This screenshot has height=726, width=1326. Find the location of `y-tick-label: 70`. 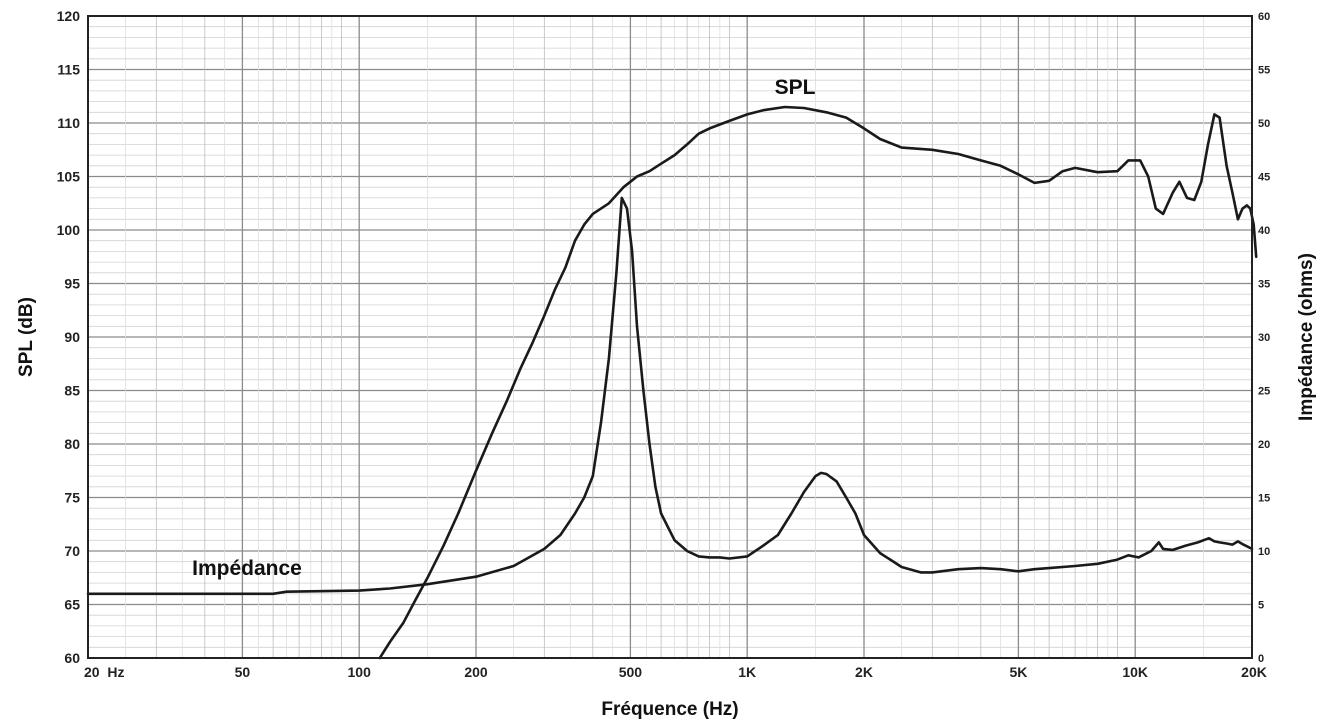

y-tick-label: 70 is located at coordinates (72, 551).